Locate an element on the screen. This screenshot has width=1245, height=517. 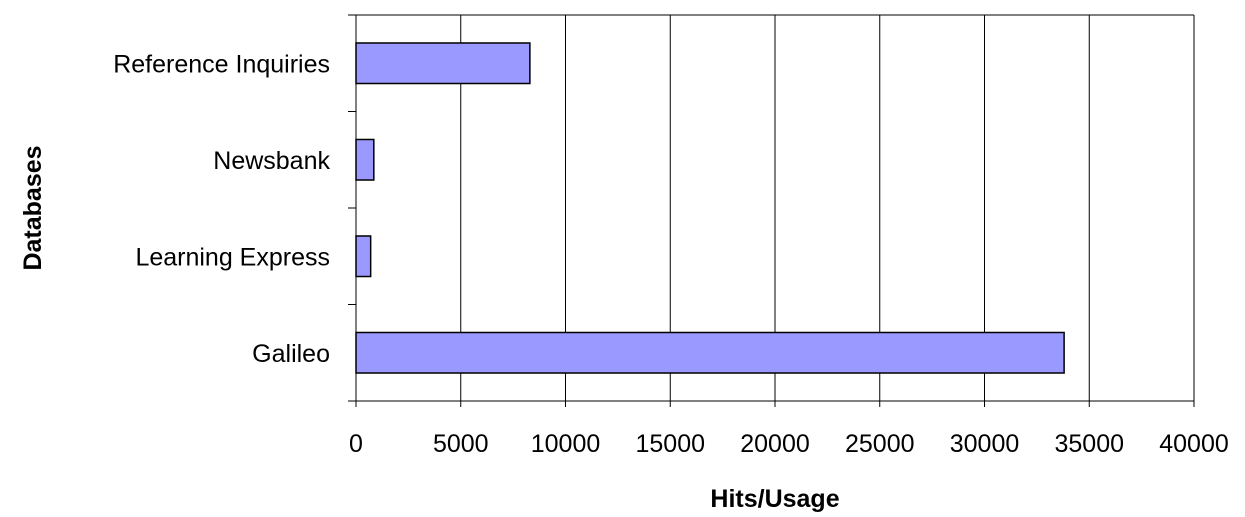
category-label: Reference Inquiries is located at coordinates (221, 64).